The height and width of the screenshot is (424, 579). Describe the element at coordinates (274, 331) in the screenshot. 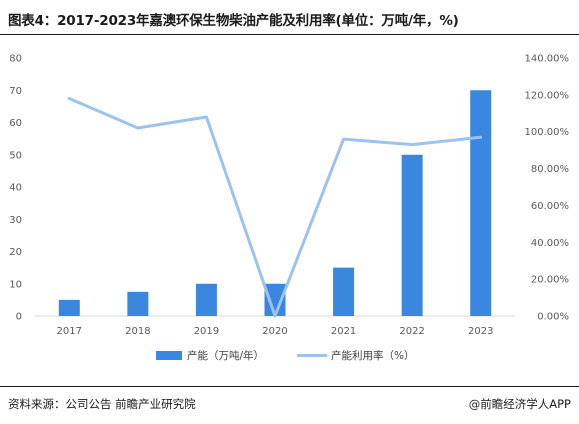

I see `x-tick-label: 2020` at that location.